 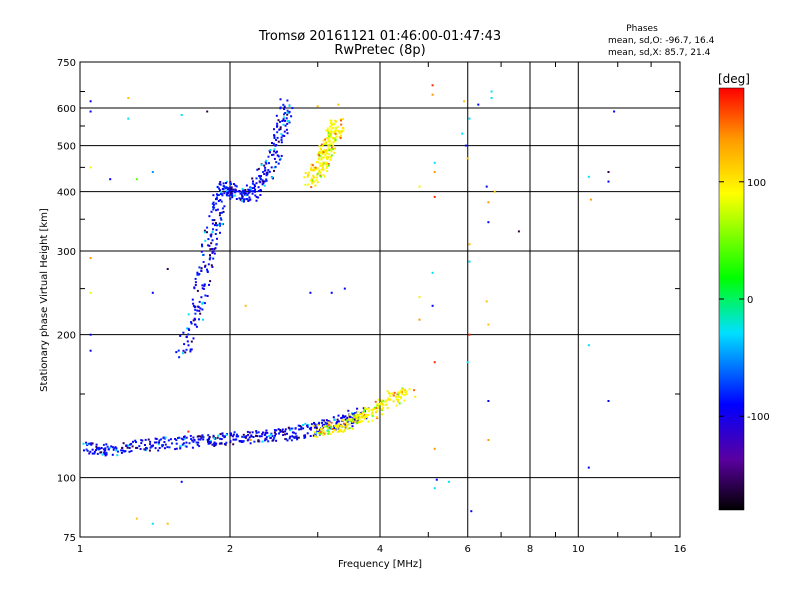 I want to click on x-tick-label: 2, so click(x=230, y=549).